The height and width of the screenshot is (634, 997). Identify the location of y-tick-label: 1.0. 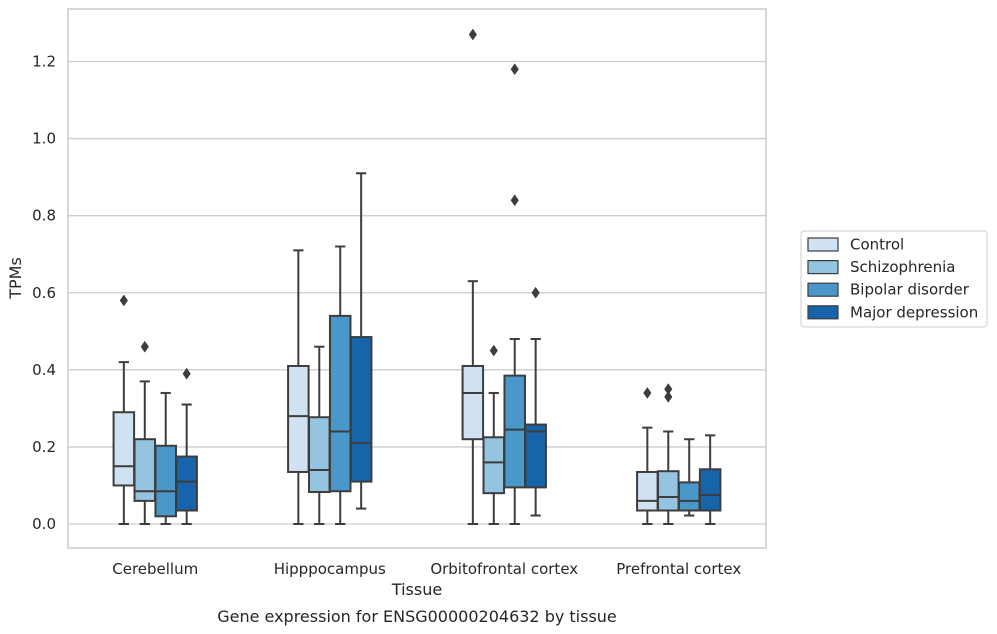
(44, 139).